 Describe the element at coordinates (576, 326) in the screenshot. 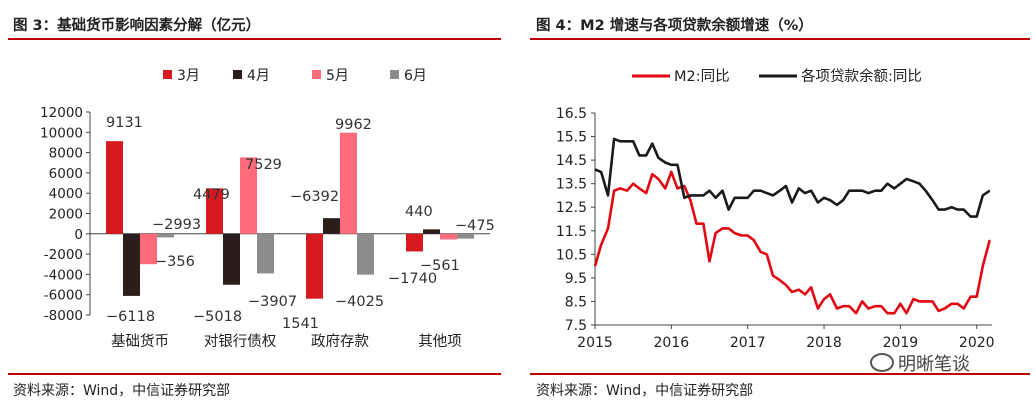

I see `y-tick-label: 7.5` at that location.